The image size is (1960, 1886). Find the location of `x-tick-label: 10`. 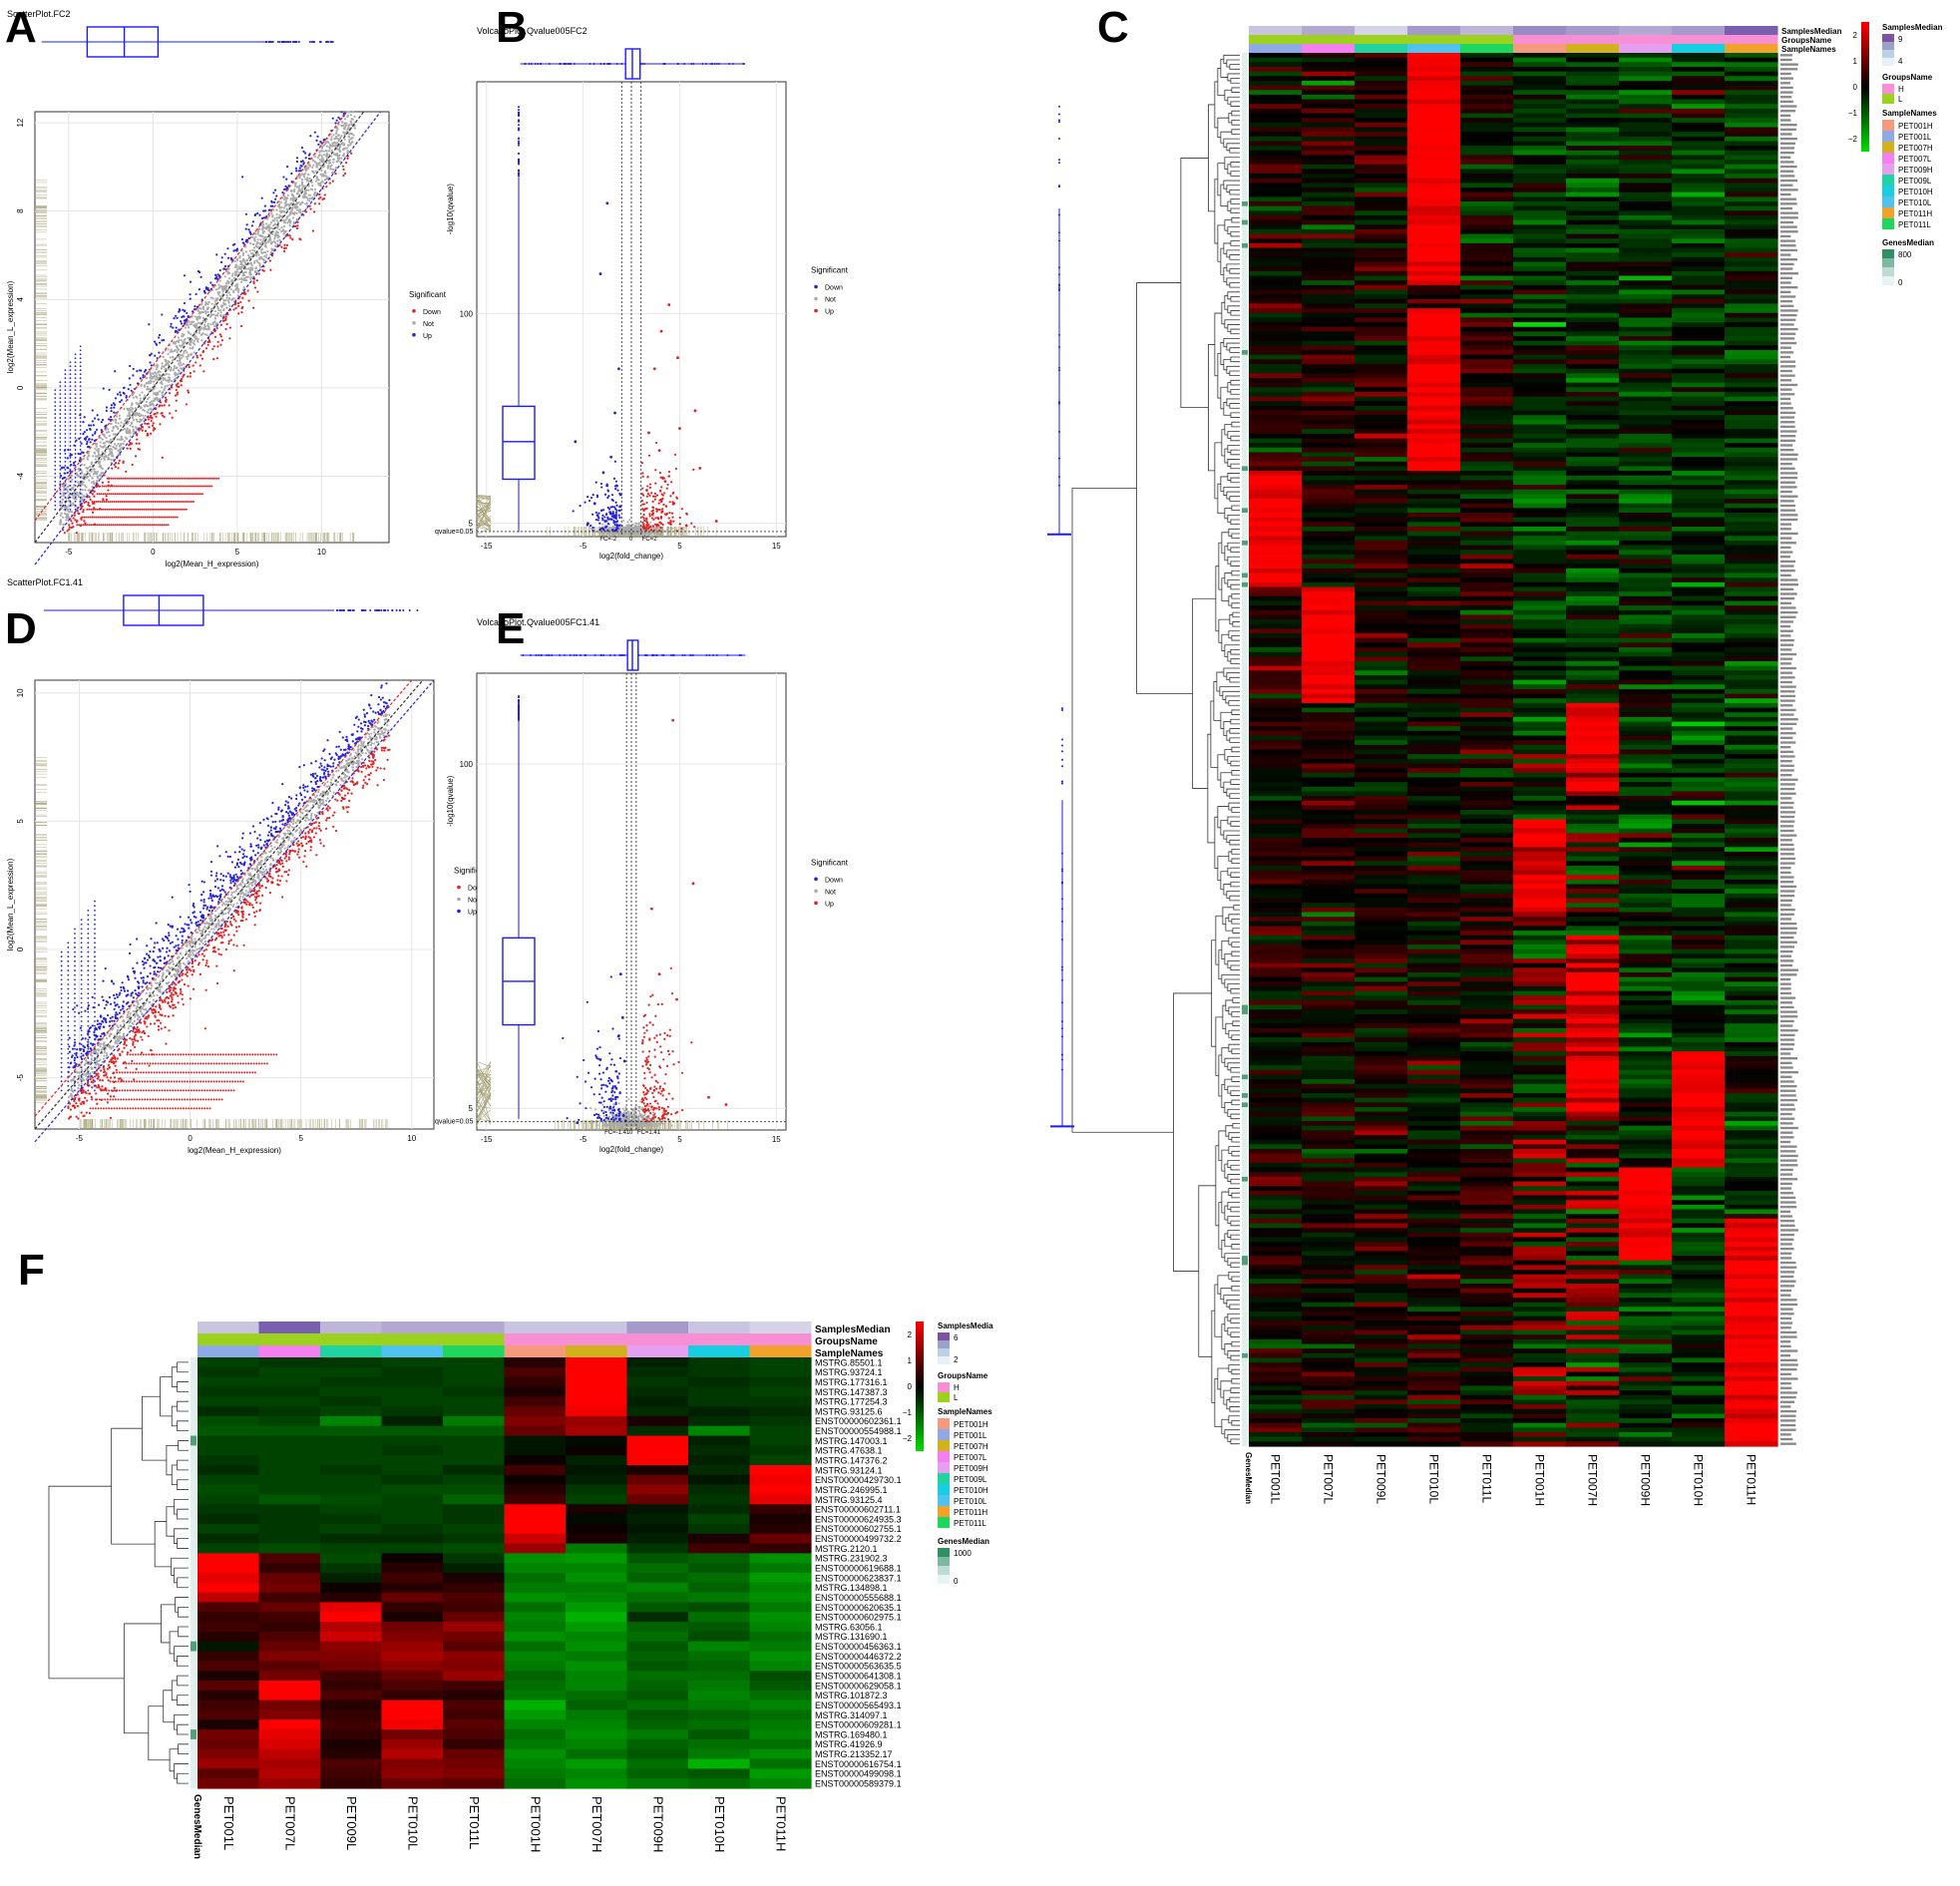

x-tick-label: 10 is located at coordinates (322, 552).